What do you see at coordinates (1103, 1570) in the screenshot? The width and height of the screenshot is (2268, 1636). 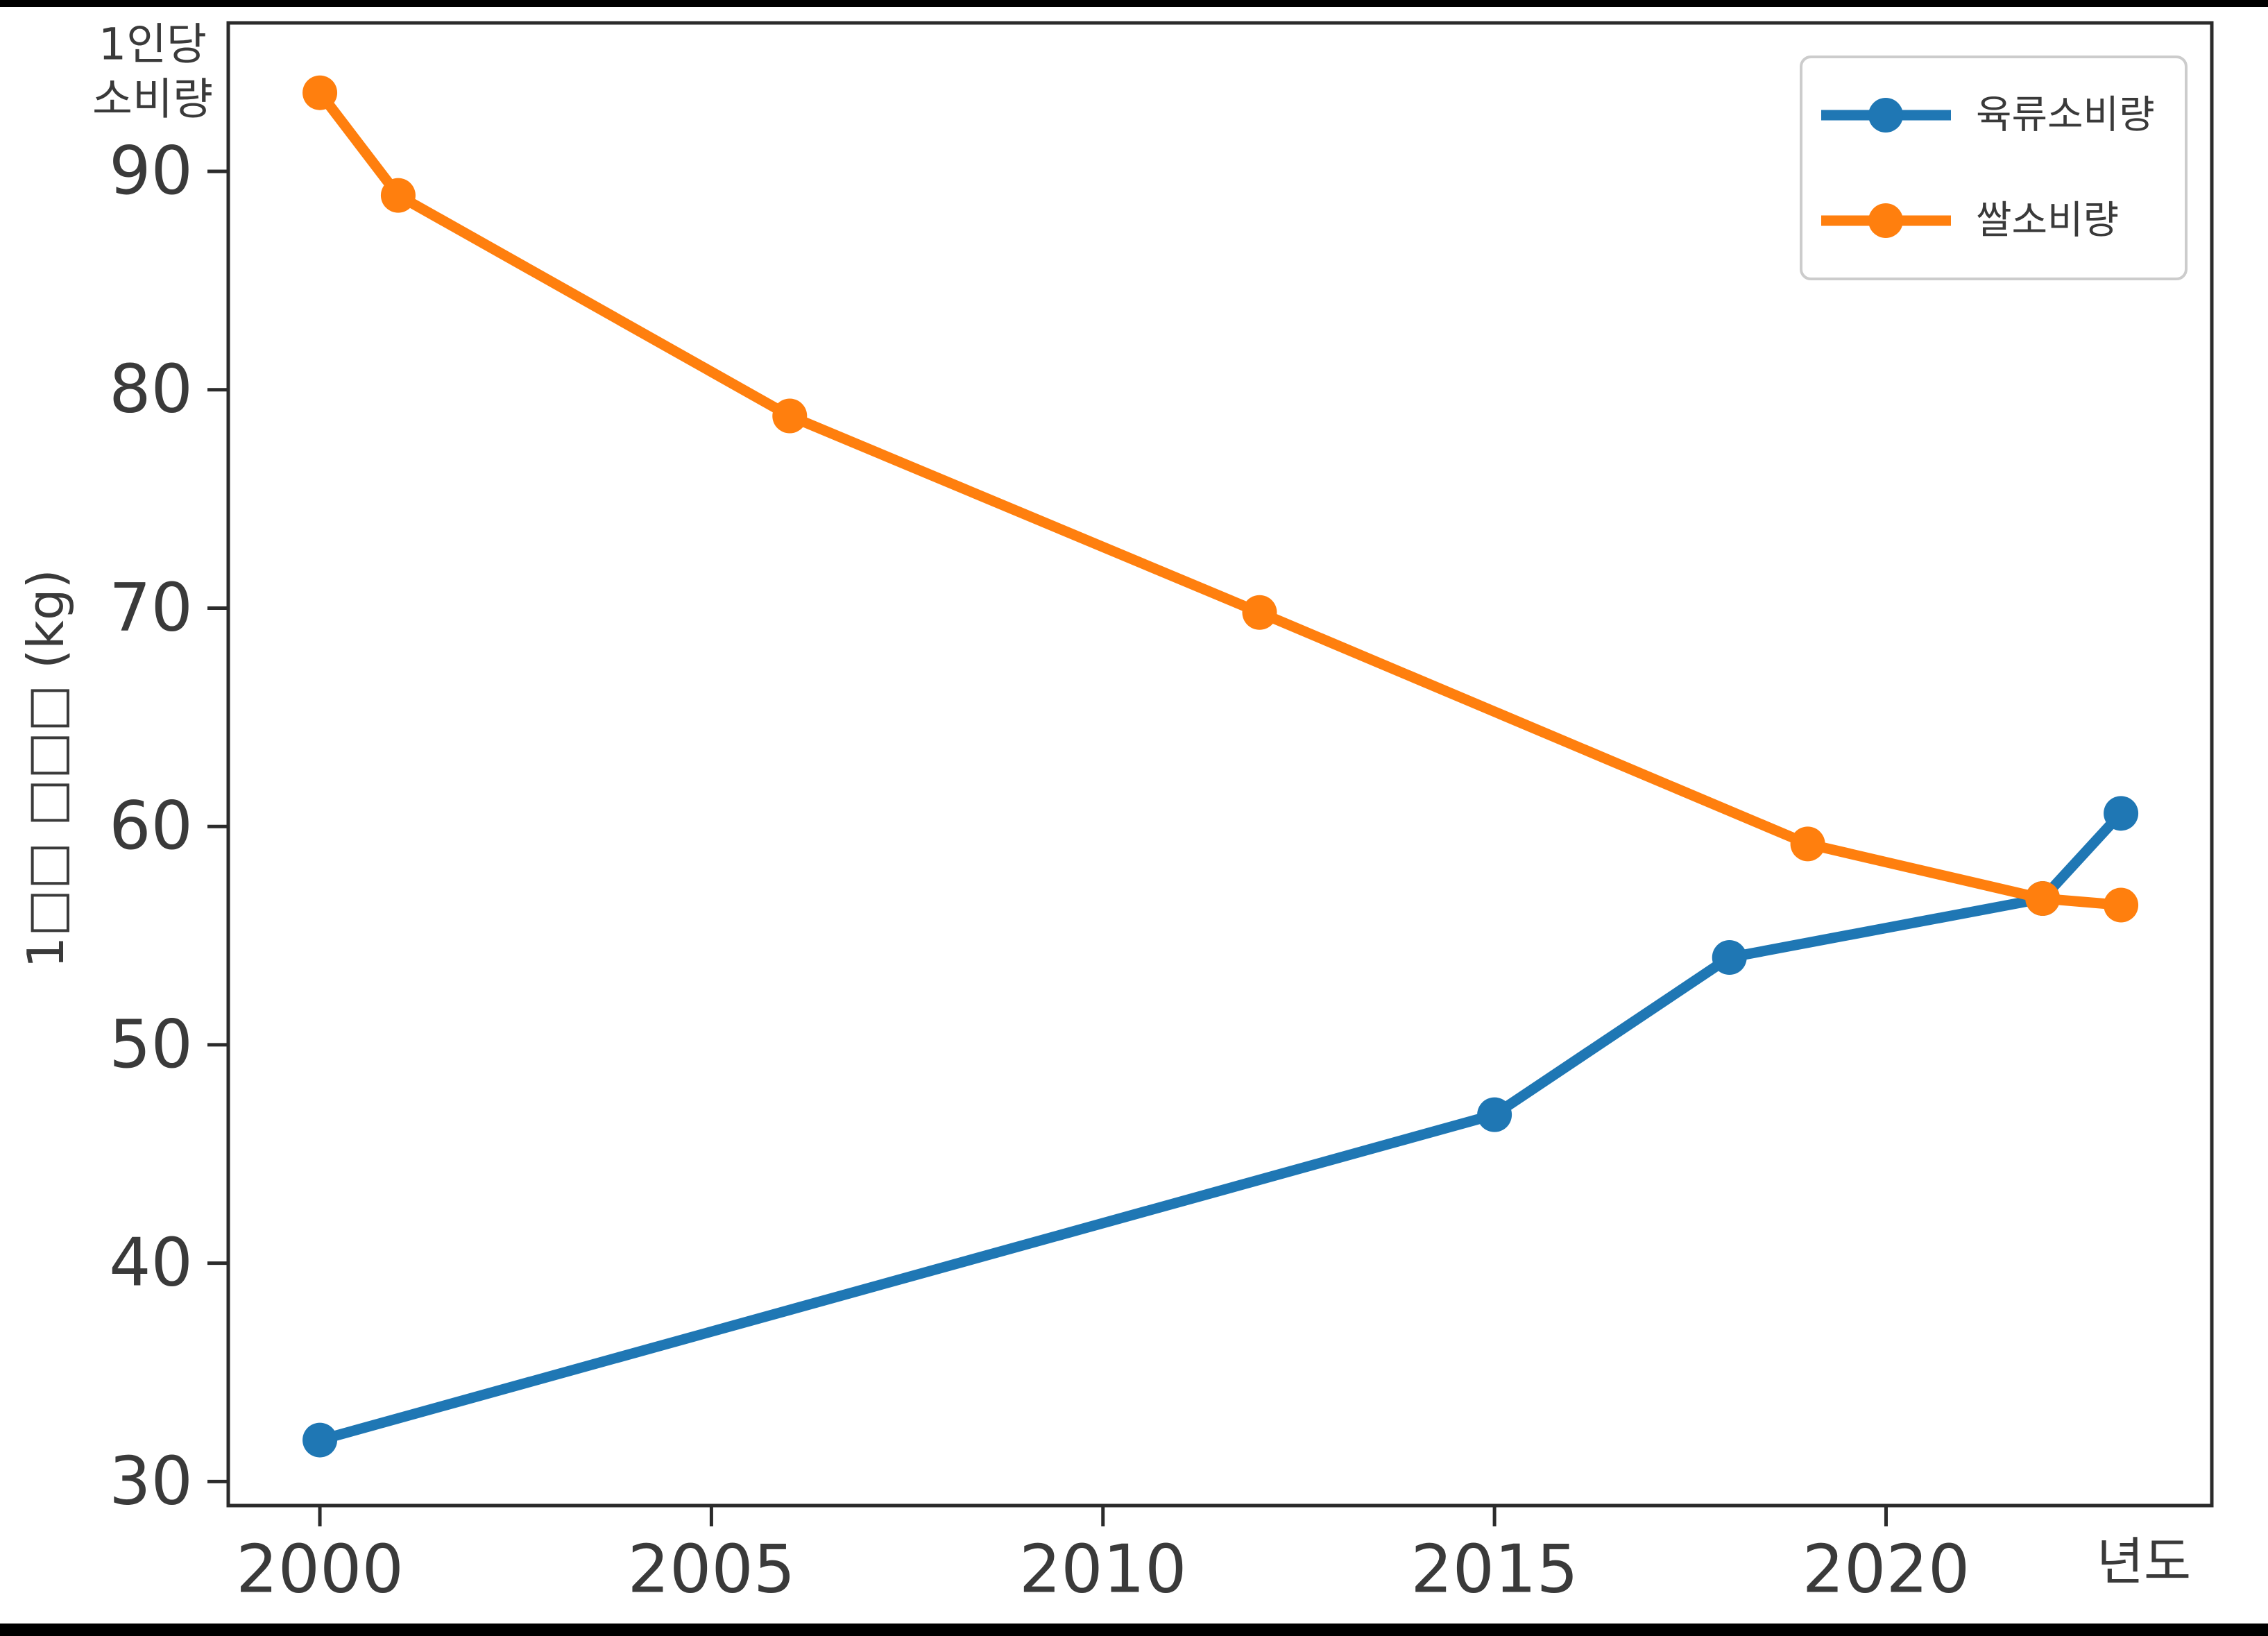 I see `x-tick-label: 2010` at bounding box center [1103, 1570].